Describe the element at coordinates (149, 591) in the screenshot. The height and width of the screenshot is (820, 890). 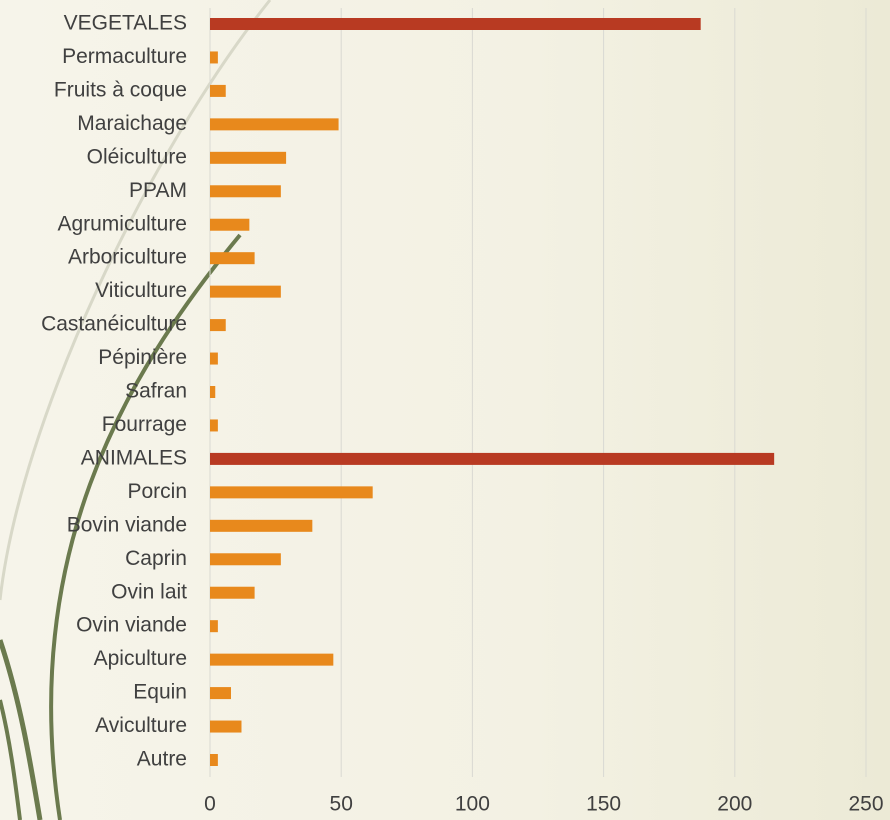
I see `y-tick-label: Ovin lait` at that location.